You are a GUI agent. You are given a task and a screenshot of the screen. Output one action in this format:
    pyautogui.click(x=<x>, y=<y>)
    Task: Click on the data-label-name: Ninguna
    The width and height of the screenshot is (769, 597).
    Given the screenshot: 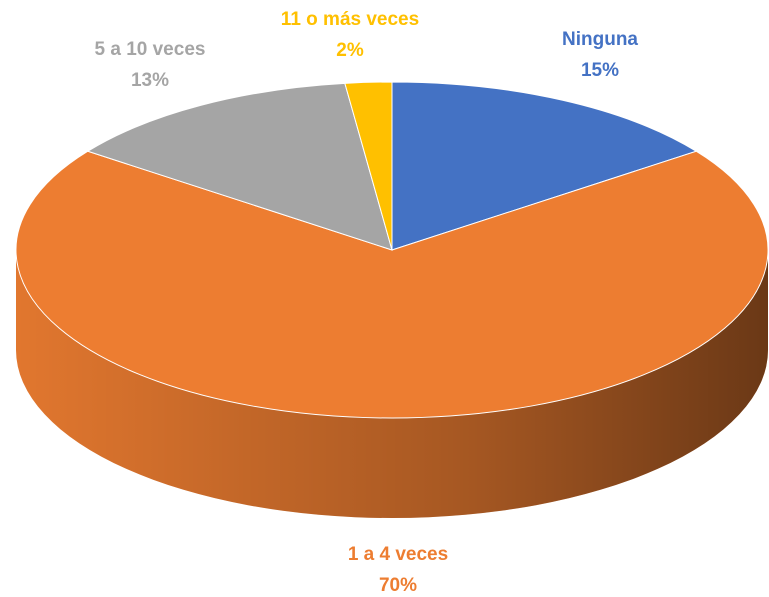 What is the action you would take?
    pyautogui.click(x=600, y=39)
    